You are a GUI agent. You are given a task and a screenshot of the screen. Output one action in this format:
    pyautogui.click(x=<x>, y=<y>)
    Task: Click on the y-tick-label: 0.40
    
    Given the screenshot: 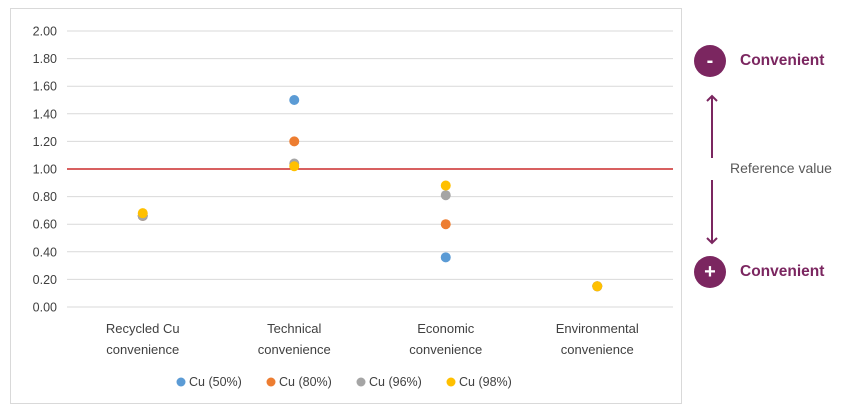 What is the action you would take?
    pyautogui.click(x=45, y=252)
    